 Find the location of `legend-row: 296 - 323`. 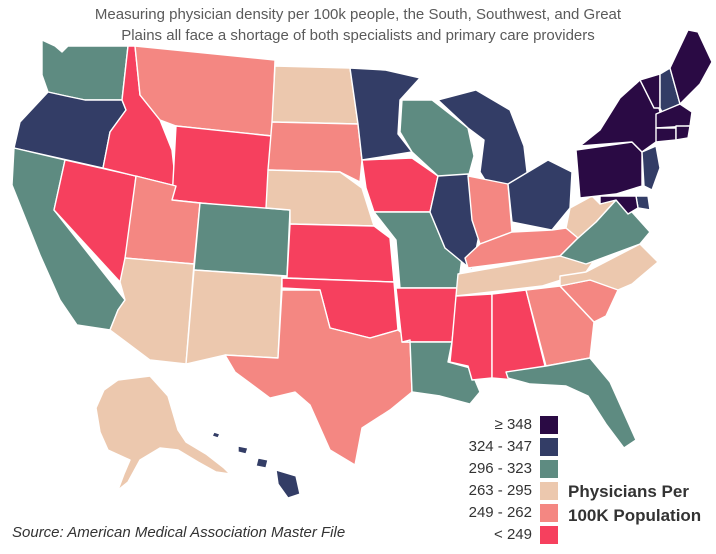

legend-row: 296 - 323 is located at coordinates (500, 469).